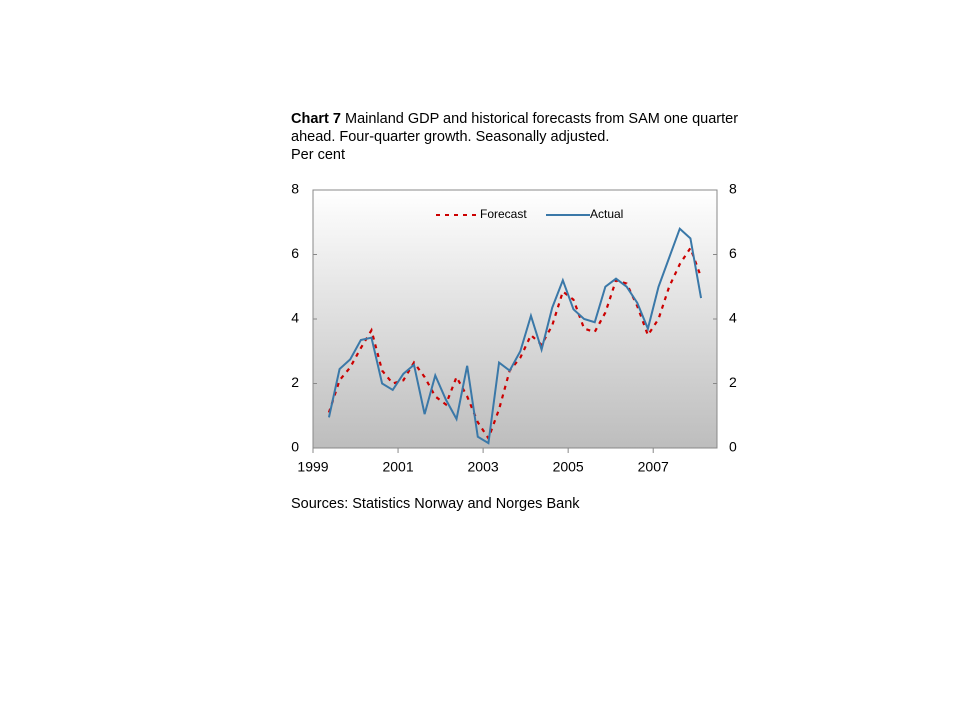  I want to click on y-tick-label: 8, so click(295, 189).